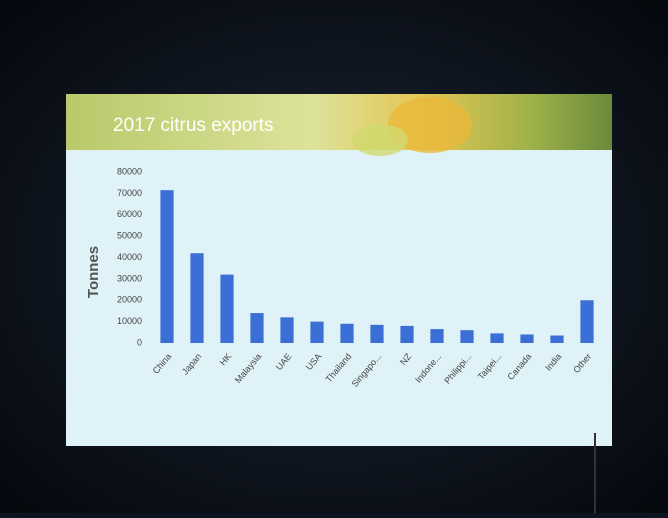 The height and width of the screenshot is (518, 668). What do you see at coordinates (129, 321) in the screenshot?
I see `y-tick-label: 10000` at bounding box center [129, 321].